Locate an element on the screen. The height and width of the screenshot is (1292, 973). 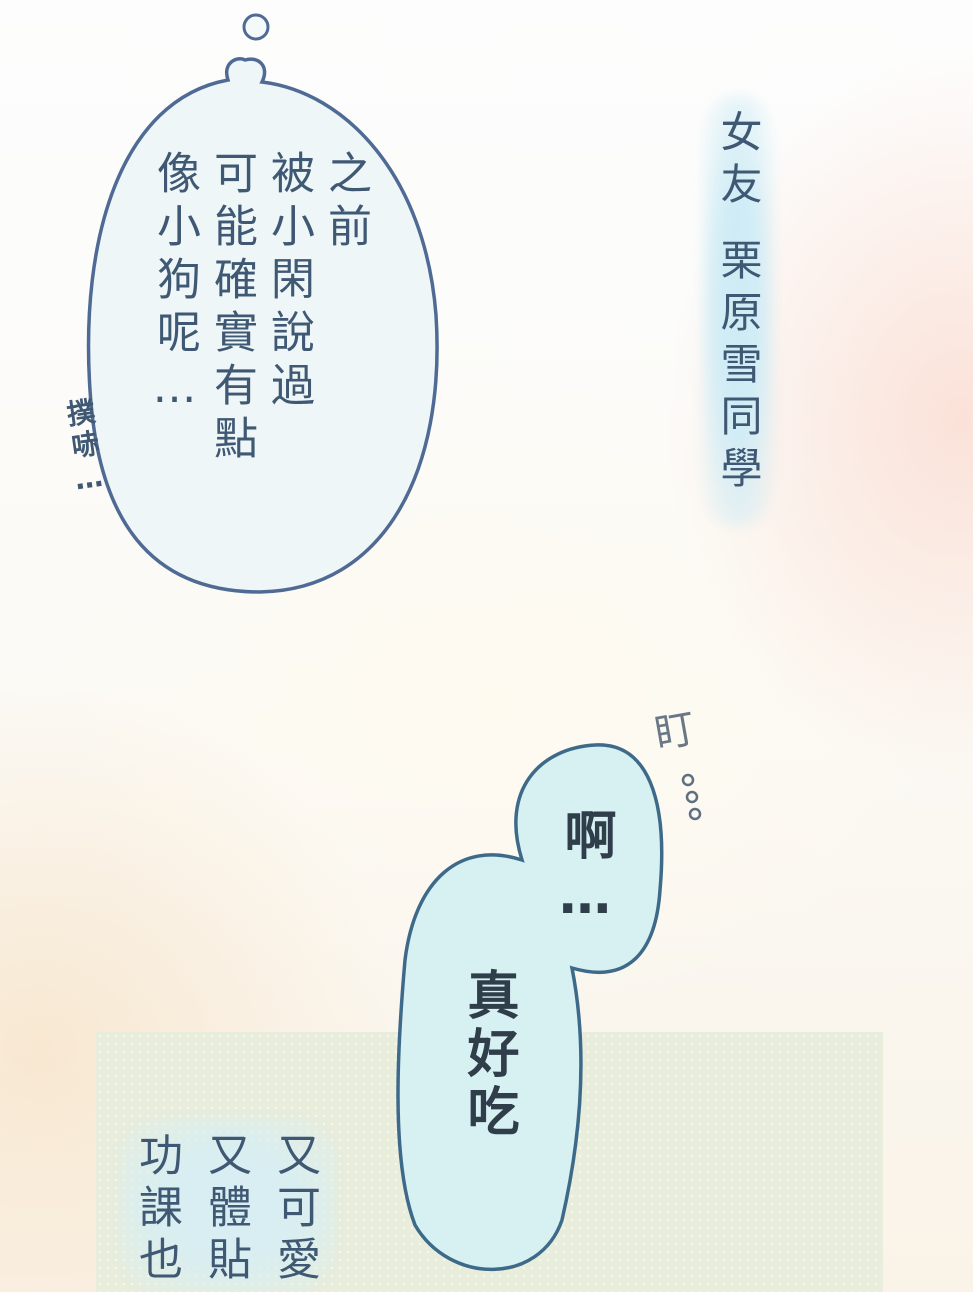
sfx-stare: 盯 is located at coordinates (675, 732).